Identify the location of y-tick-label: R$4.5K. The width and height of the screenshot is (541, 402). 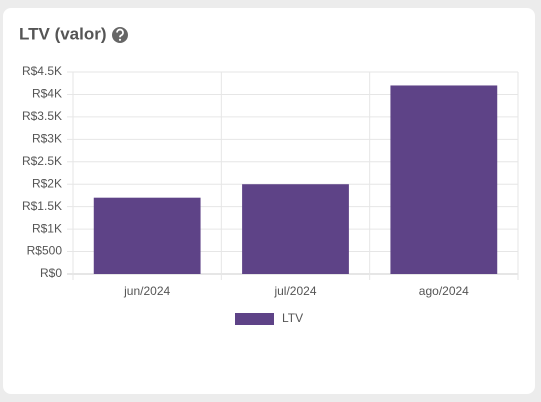
(42, 71).